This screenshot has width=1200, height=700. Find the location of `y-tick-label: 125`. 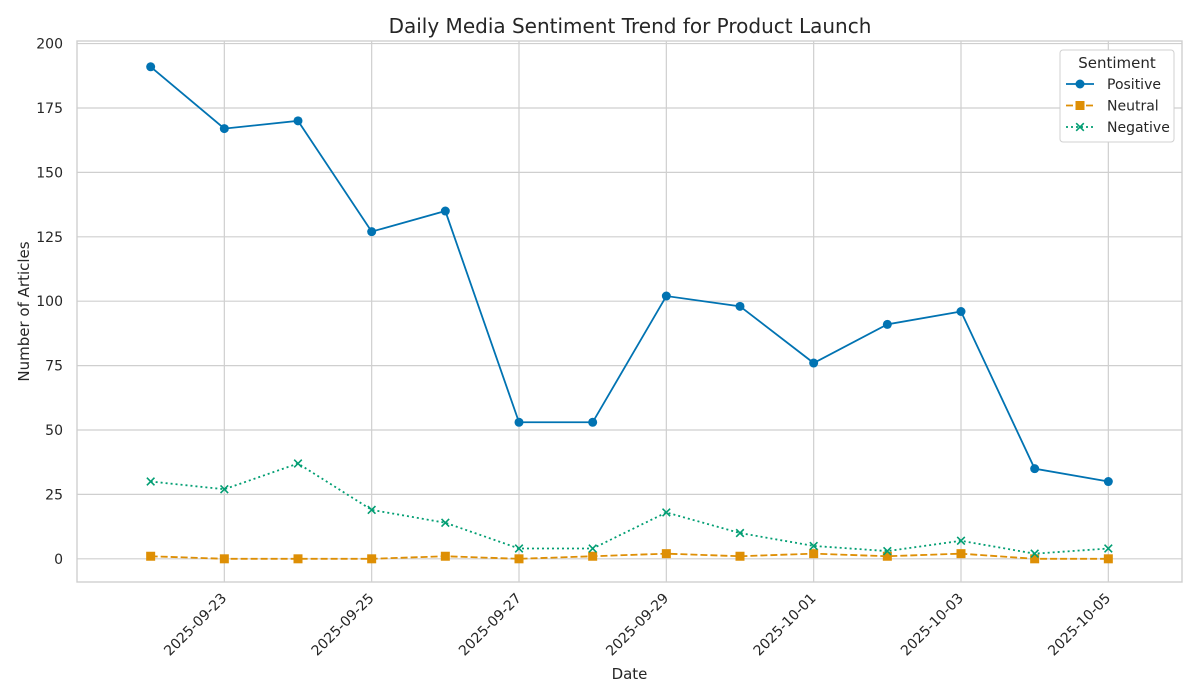

y-tick-label: 125 is located at coordinates (49, 238).